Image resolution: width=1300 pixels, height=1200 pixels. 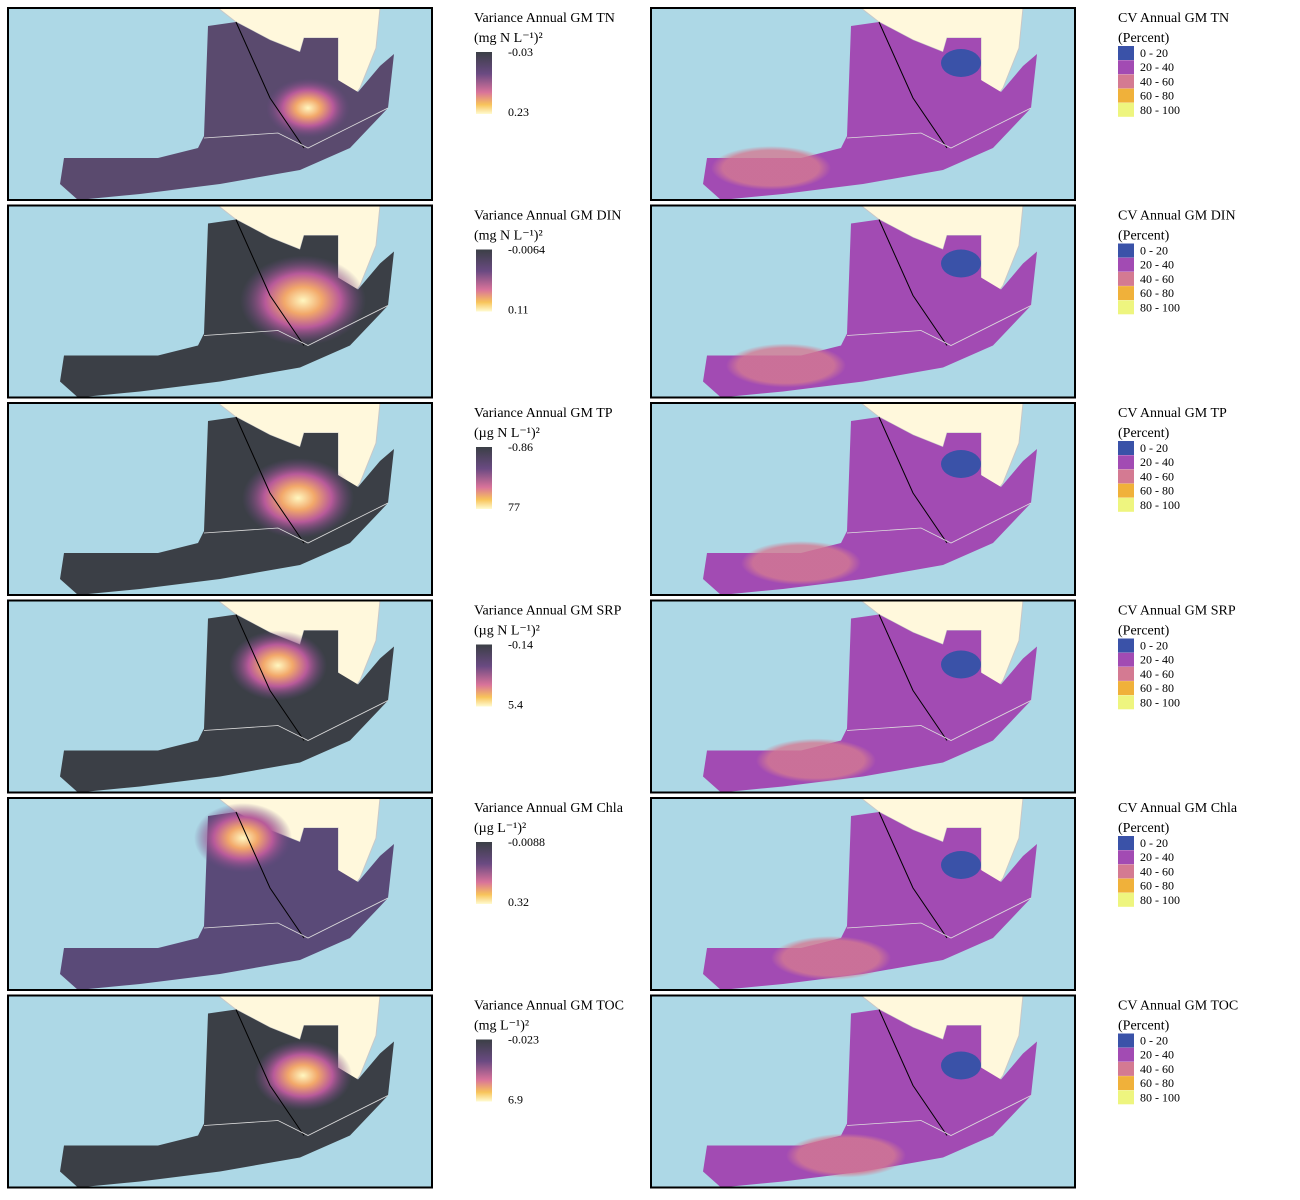 I want to click on legend-title: CV Annual GM TN, so click(x=1173, y=18).